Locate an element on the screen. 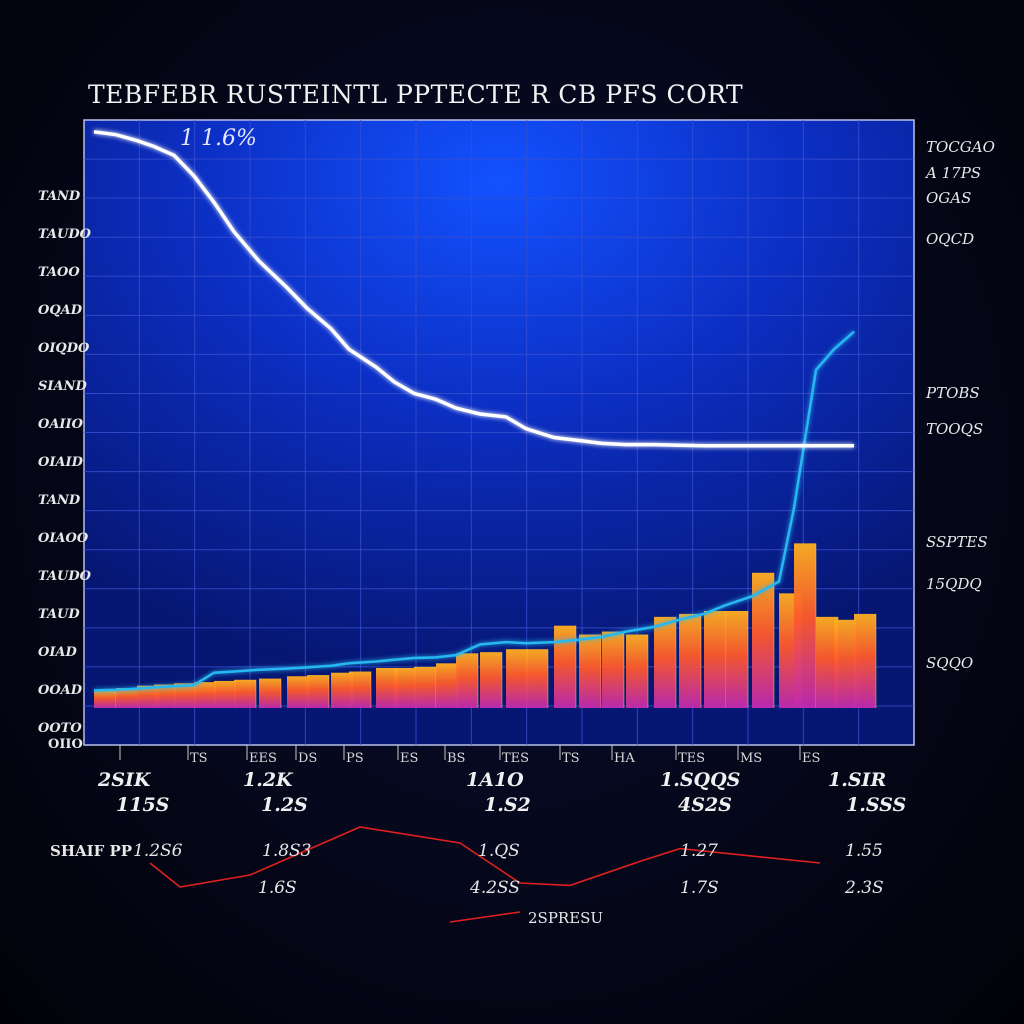 This screenshot has height=1024, width=1024. y-tick-label: OIAD is located at coordinates (57, 652).